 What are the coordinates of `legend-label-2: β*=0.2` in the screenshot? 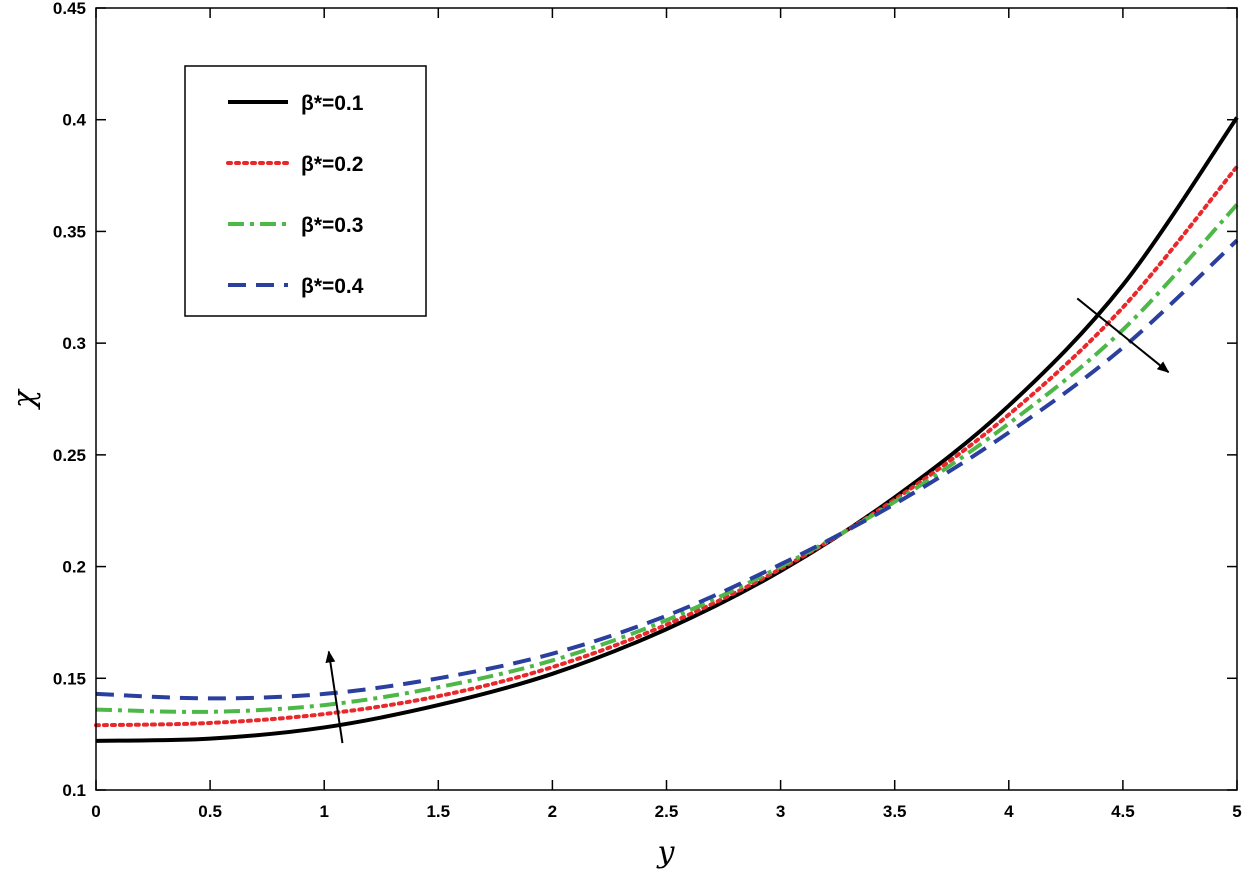 It's located at (332, 164).